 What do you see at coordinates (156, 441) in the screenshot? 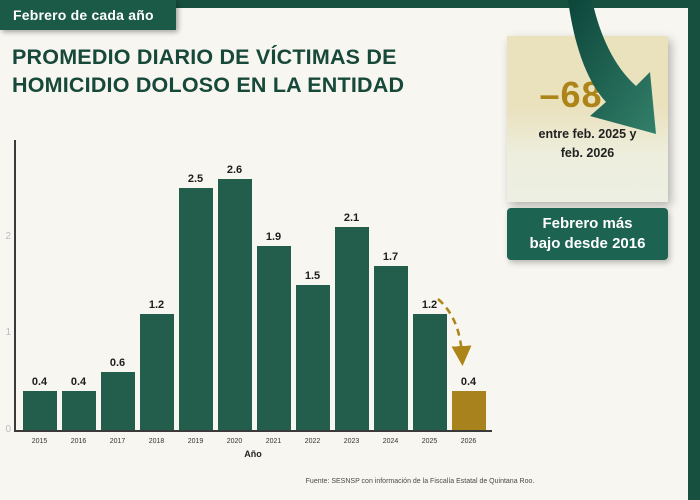
I see `x-tick-label: 2018` at bounding box center [156, 441].